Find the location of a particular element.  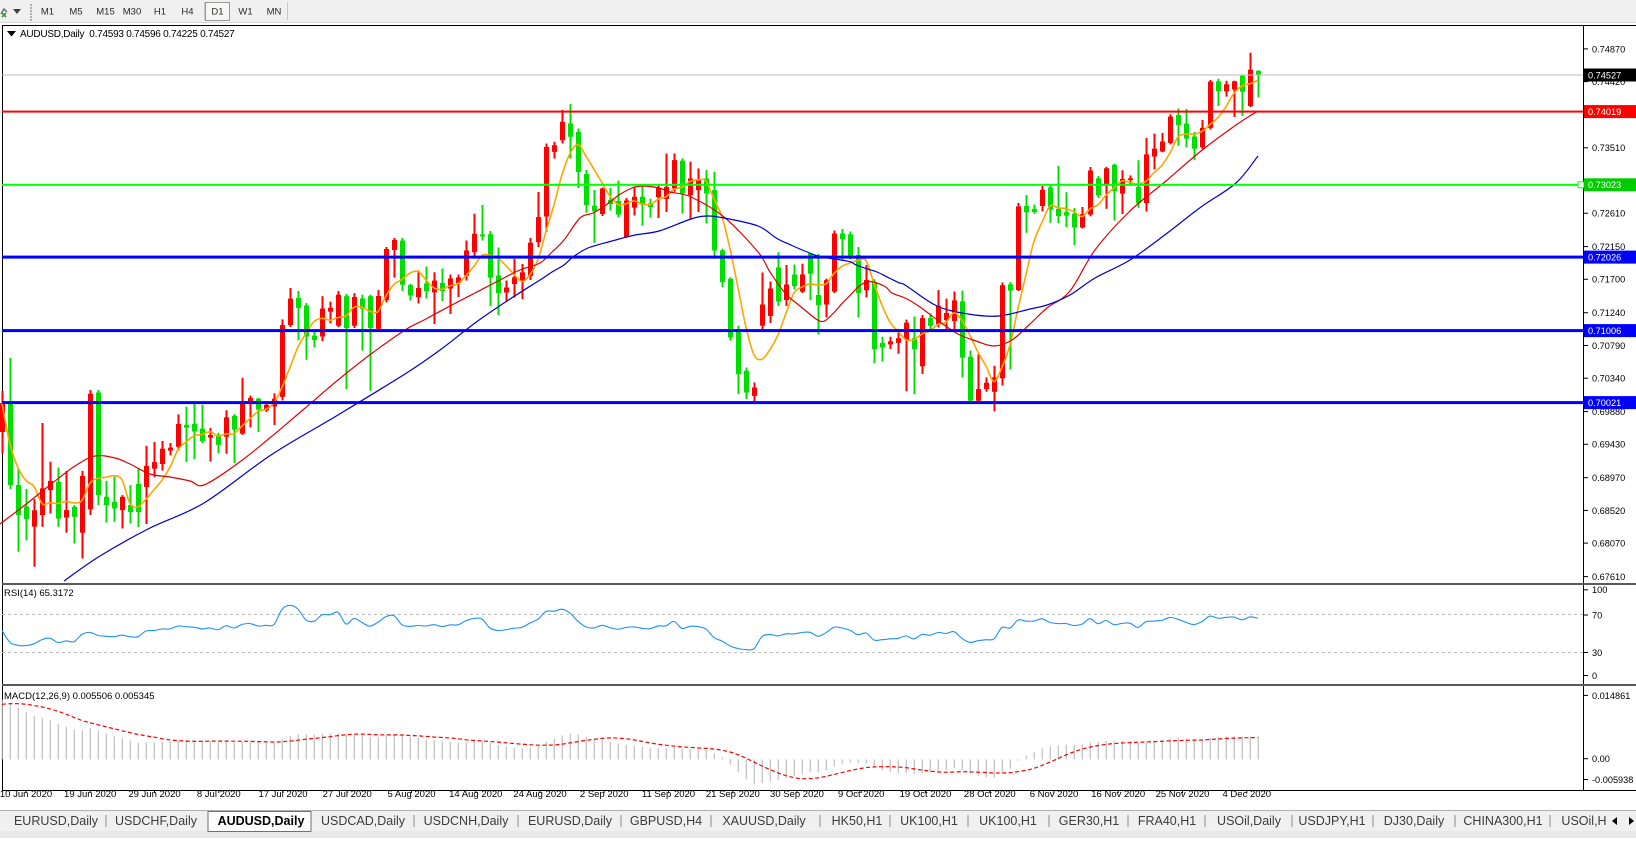

svg-text: USDCAD,Daily is located at coordinates (363, 821).